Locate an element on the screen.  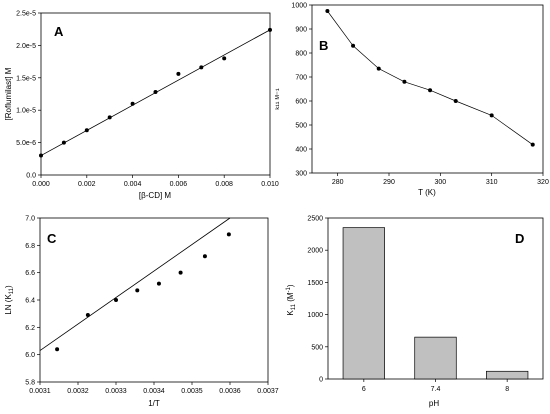
panel-c-y-tick-label: 7.0 is located at coordinates (30, 219).